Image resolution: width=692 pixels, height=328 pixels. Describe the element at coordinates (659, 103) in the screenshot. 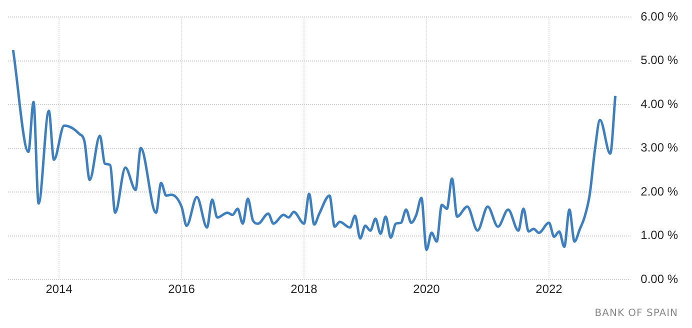

I see `y-tick-label: 4.00 %` at that location.